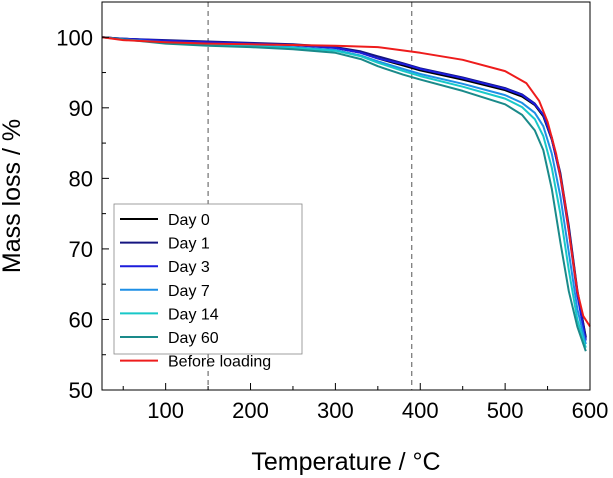 The image size is (613, 478). Describe the element at coordinates (193, 338) in the screenshot. I see `legend-label: Day 60` at that location.